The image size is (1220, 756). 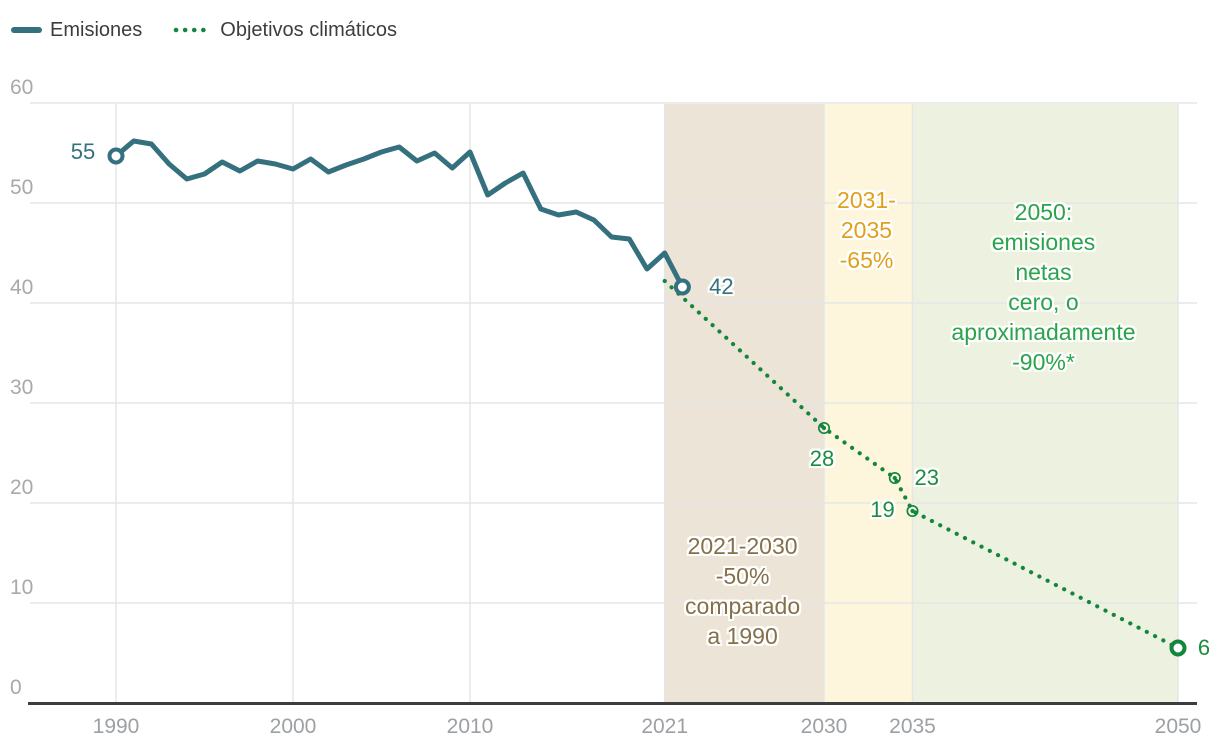 What do you see at coordinates (682, 287) in the screenshot?
I see `emisiones-point-2022` at bounding box center [682, 287].